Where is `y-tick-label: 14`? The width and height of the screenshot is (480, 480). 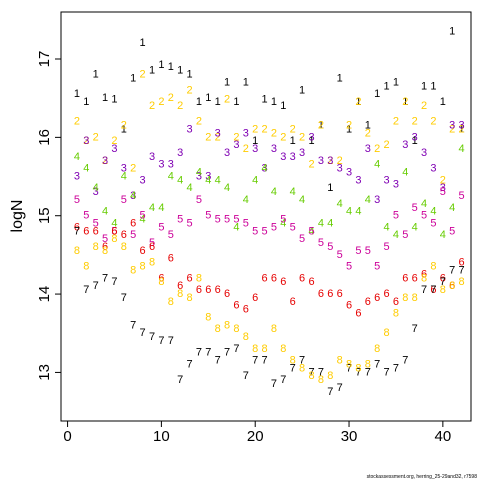 y-tick-label: 14 is located at coordinates (44, 294).